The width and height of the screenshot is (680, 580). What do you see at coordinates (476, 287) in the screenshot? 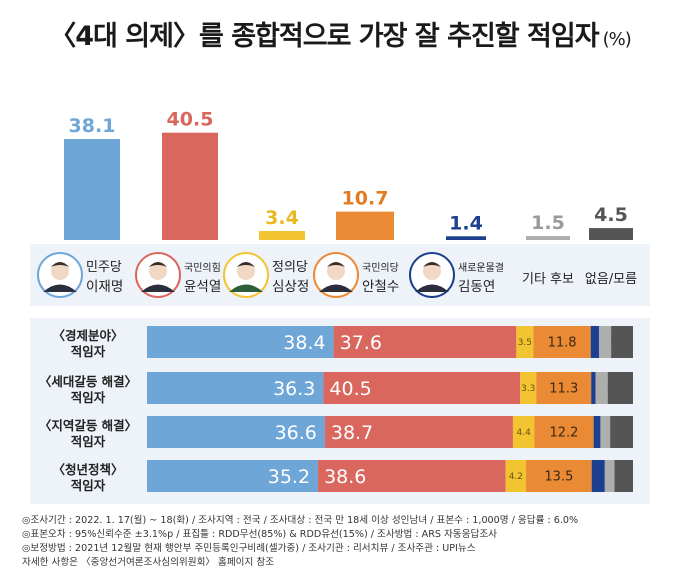
I see `candidate-name-label: 김동연` at bounding box center [476, 287].